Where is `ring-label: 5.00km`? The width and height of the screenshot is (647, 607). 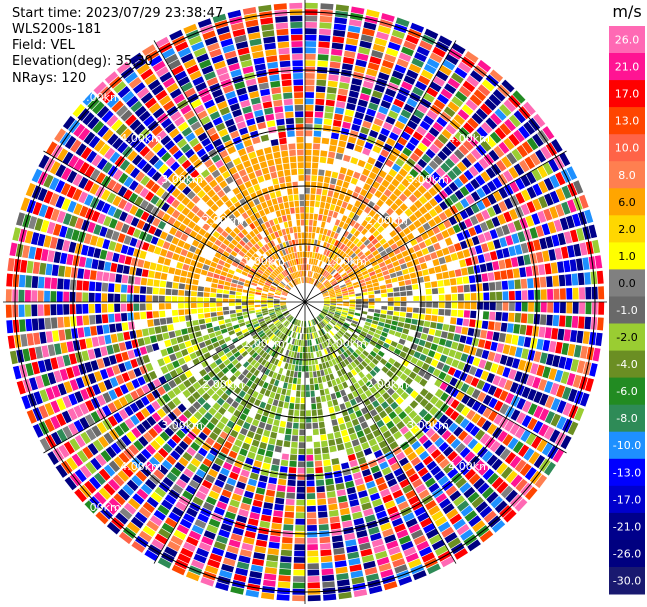 ring-label: 5.00km is located at coordinates (100, 97).